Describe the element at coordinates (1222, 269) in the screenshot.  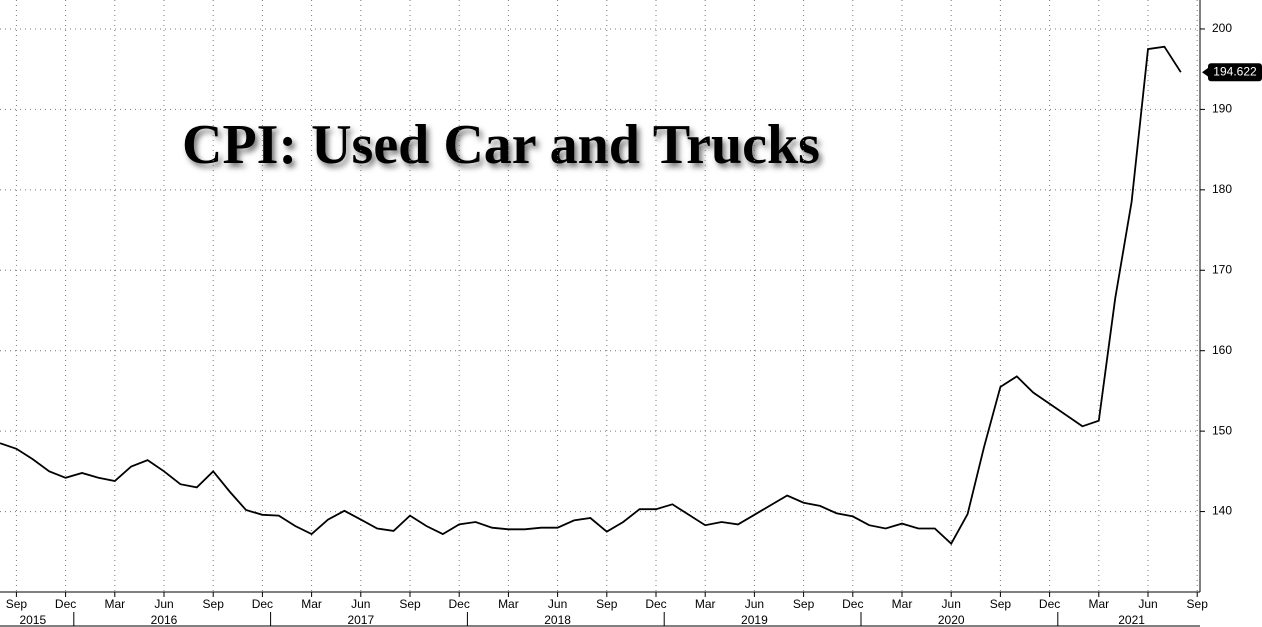
I see `y-tick-label: 170` at that location.